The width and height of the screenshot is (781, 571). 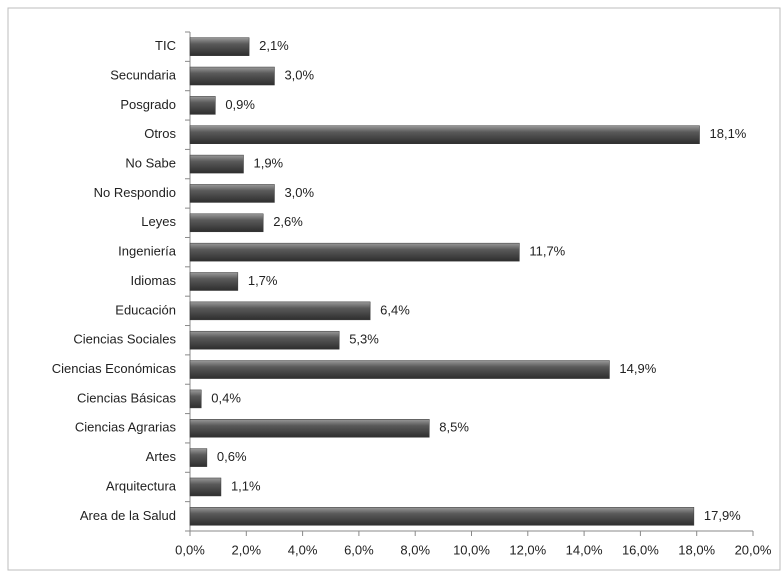 What do you see at coordinates (303, 549) in the screenshot?
I see `x-tick-label: 4,0%` at bounding box center [303, 549].